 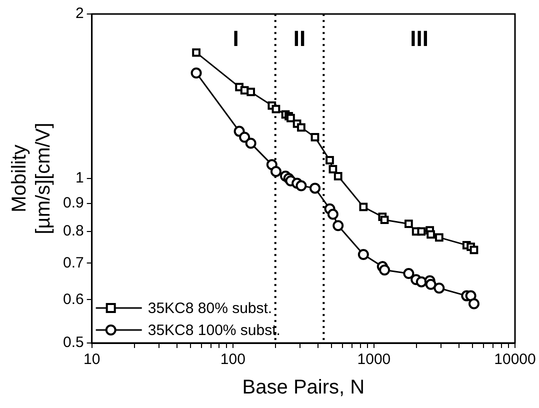 What do you see at coordinates (73, 263) in the screenshot?
I see `y-tick-label: 0.7` at bounding box center [73, 263].